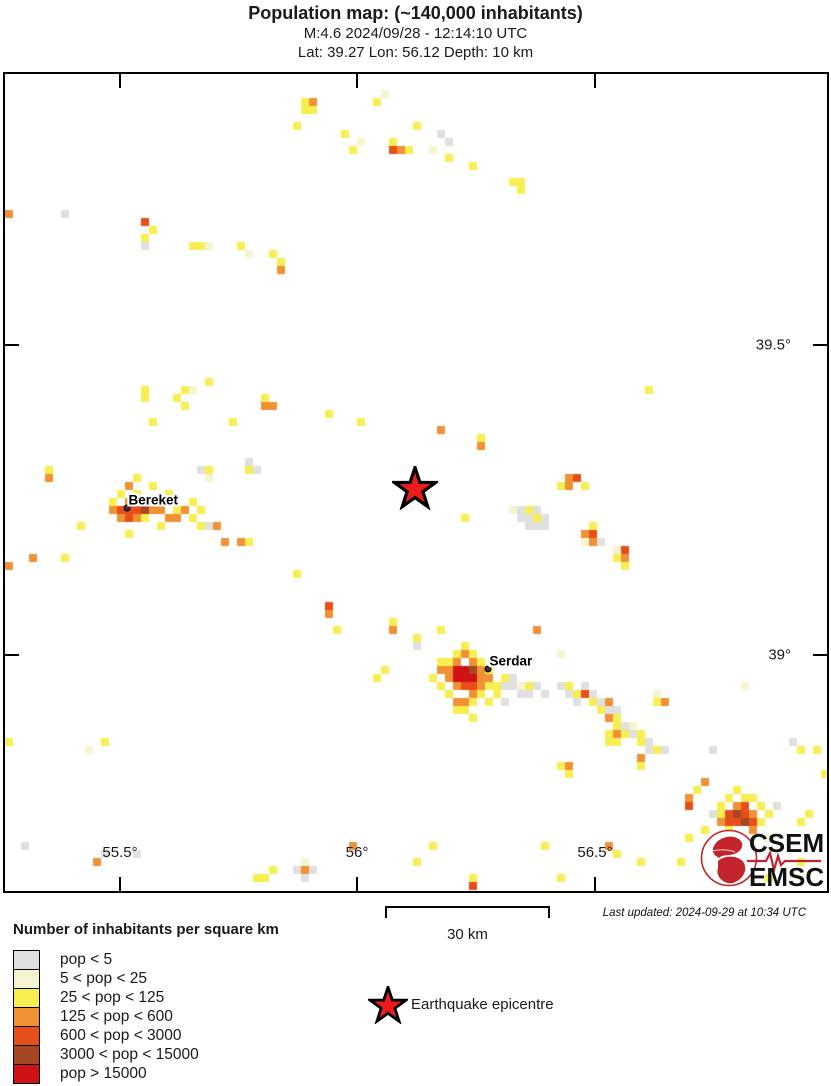 This screenshot has height=1086, width=831. I want to click on longitude-label: 55.5°, so click(120, 852).